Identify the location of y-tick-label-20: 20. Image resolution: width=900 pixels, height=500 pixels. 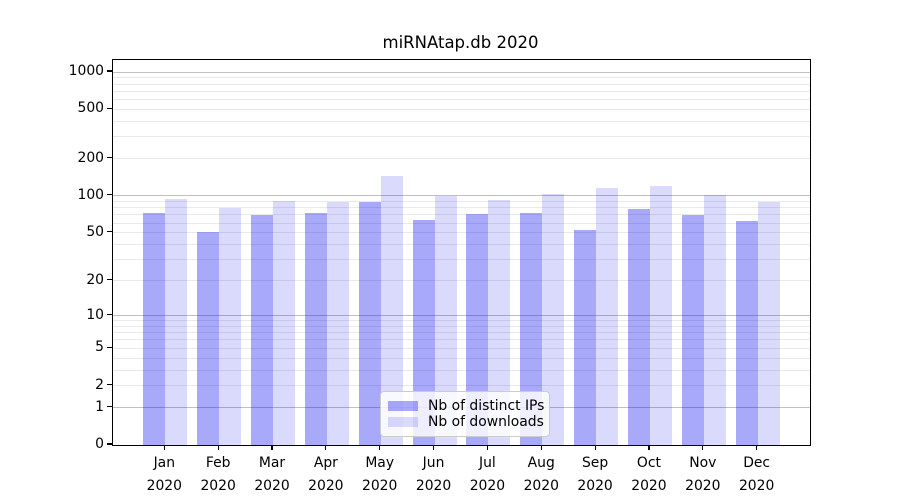
(95, 279).